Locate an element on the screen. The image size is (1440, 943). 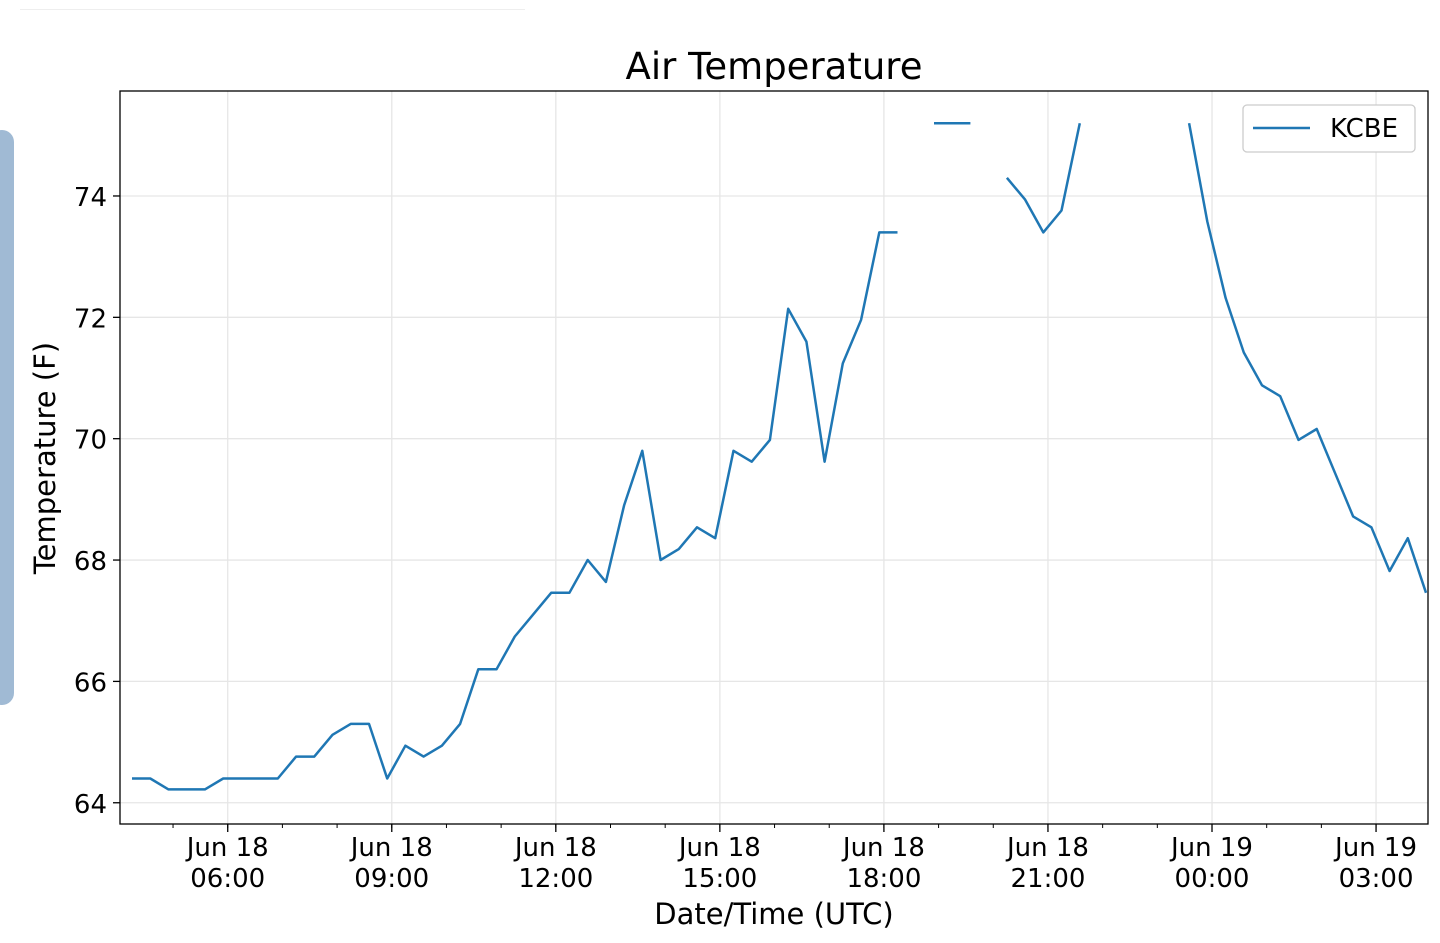
x-tick-label-time: 21:00 is located at coordinates (1047, 879).